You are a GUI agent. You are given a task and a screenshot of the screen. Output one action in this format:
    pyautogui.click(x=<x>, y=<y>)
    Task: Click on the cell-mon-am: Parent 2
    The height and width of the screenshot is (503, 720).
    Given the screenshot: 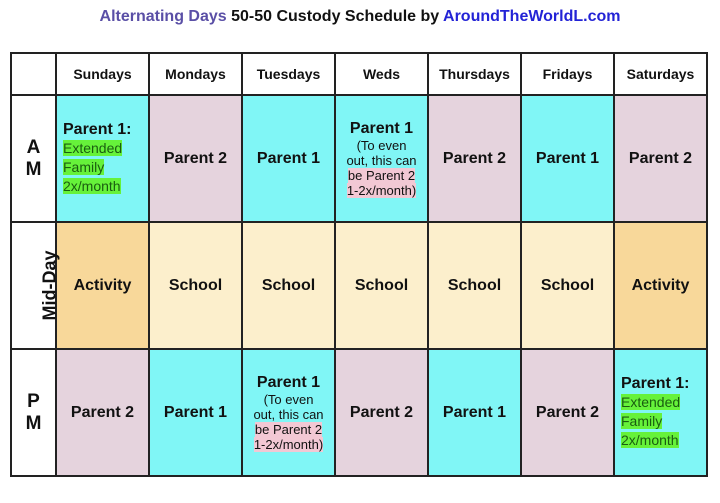 What is the action you would take?
    pyautogui.click(x=195, y=158)
    